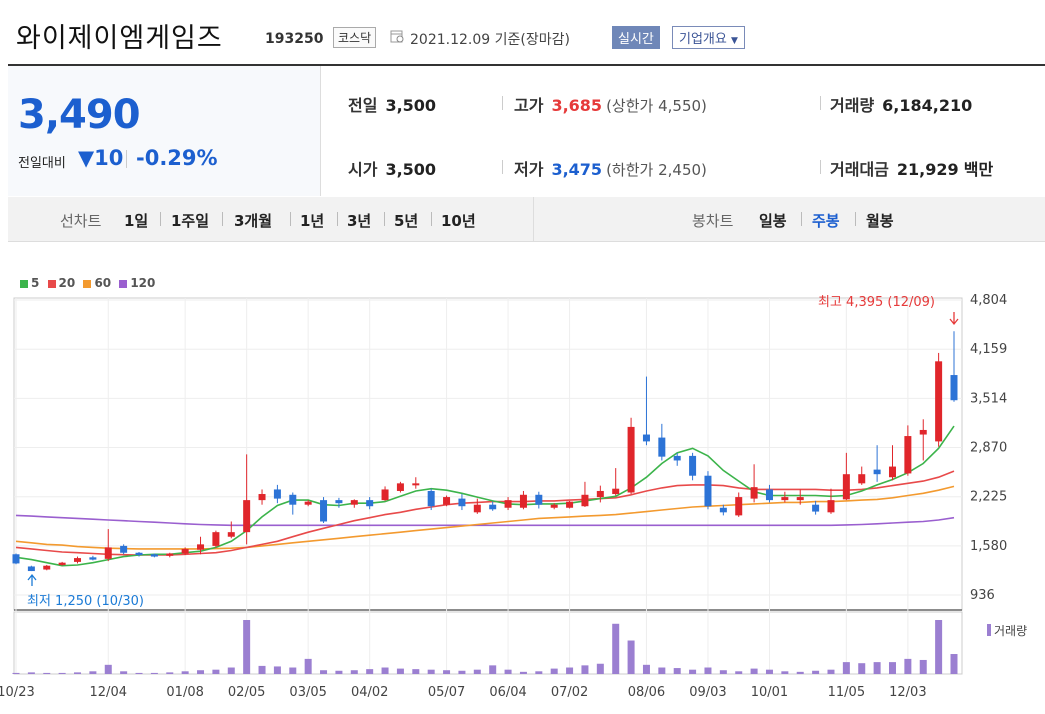 This screenshot has width=1045, height=714. What do you see at coordinates (880, 221) in the screenshot?
I see `tab-monthly: 월봉` at bounding box center [880, 221].